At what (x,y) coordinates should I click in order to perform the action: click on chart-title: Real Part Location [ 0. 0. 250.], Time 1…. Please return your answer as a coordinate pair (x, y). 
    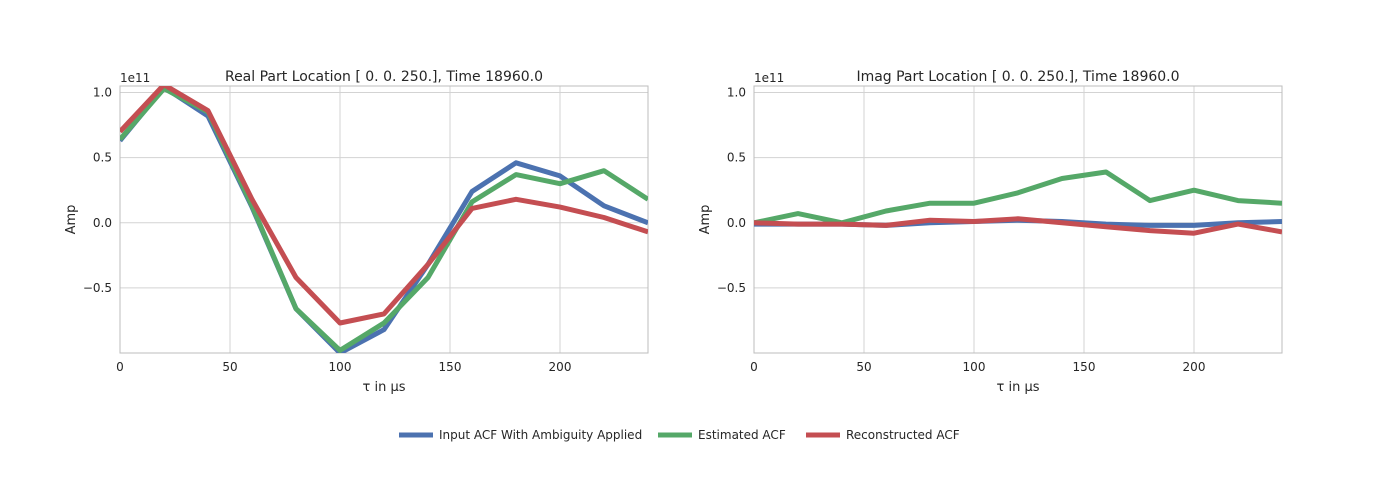
    Looking at the image, I should click on (384, 77).